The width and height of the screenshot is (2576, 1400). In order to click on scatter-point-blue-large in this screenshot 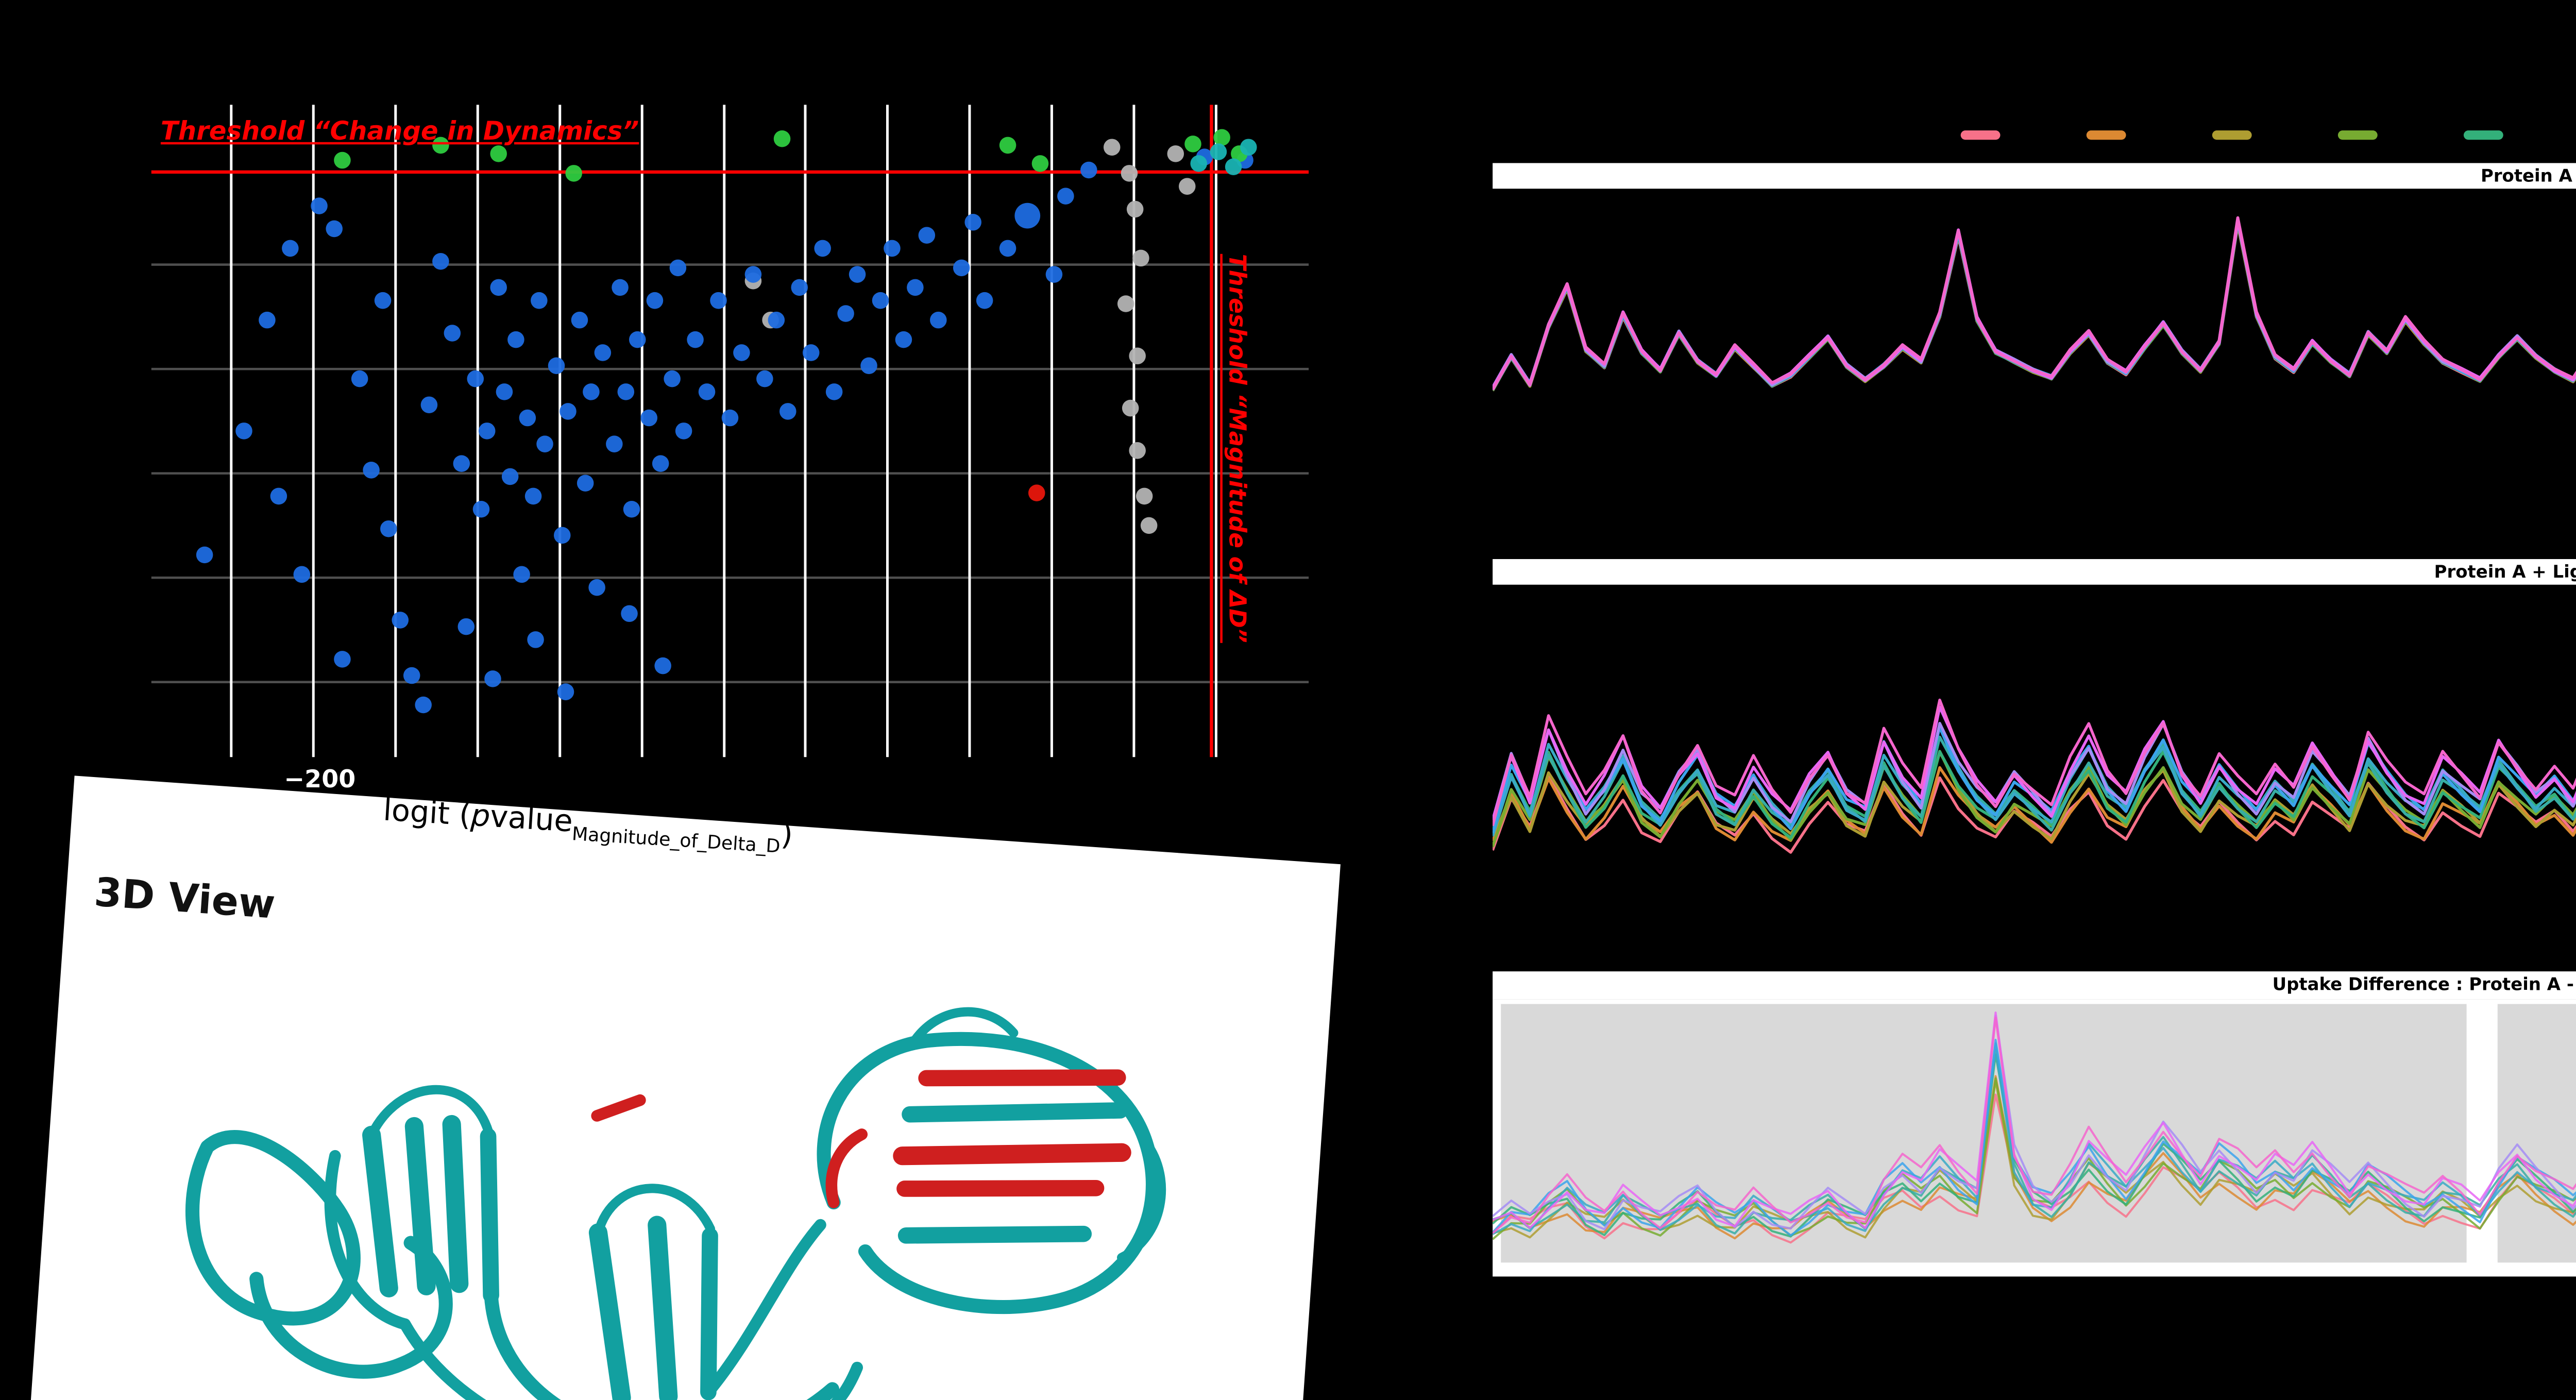, I will do `click(1027, 216)`.